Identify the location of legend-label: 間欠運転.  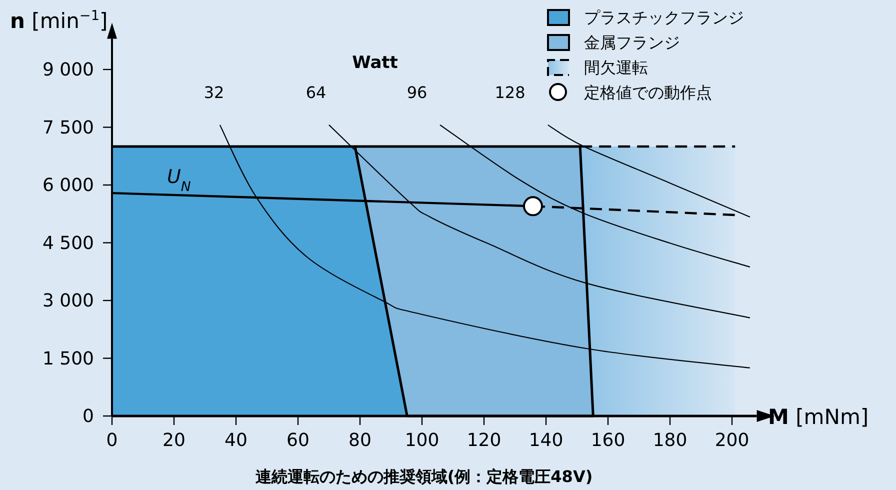
(616, 67).